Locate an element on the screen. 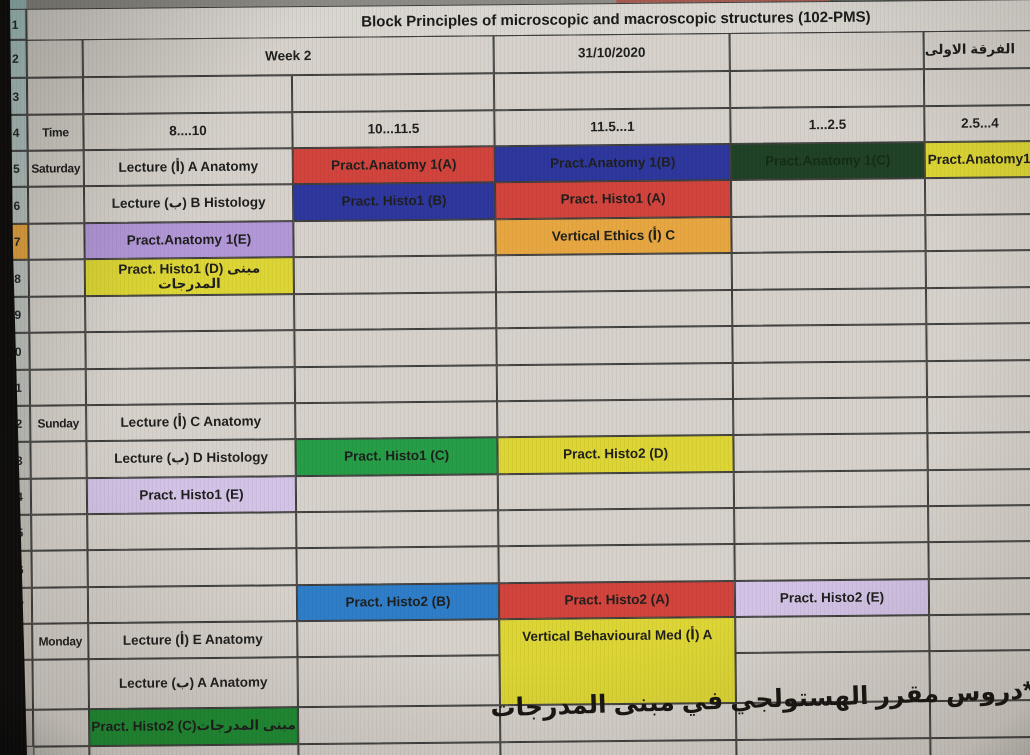  cell-r17c4: Pract. Histo2 (E) is located at coordinates (832, 598).